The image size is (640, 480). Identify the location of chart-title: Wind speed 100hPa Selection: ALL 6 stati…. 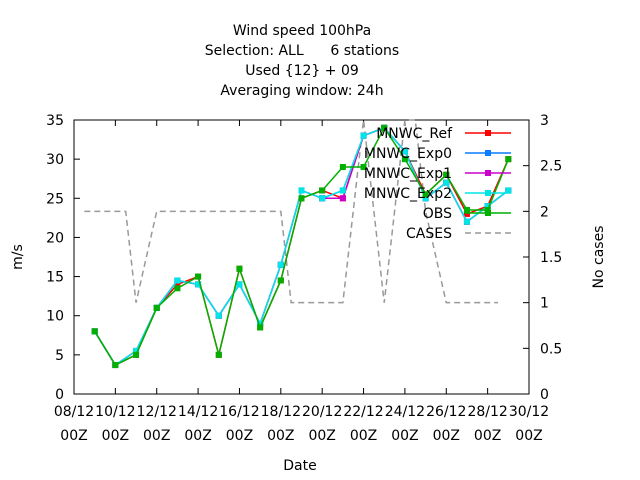
(302, 61).